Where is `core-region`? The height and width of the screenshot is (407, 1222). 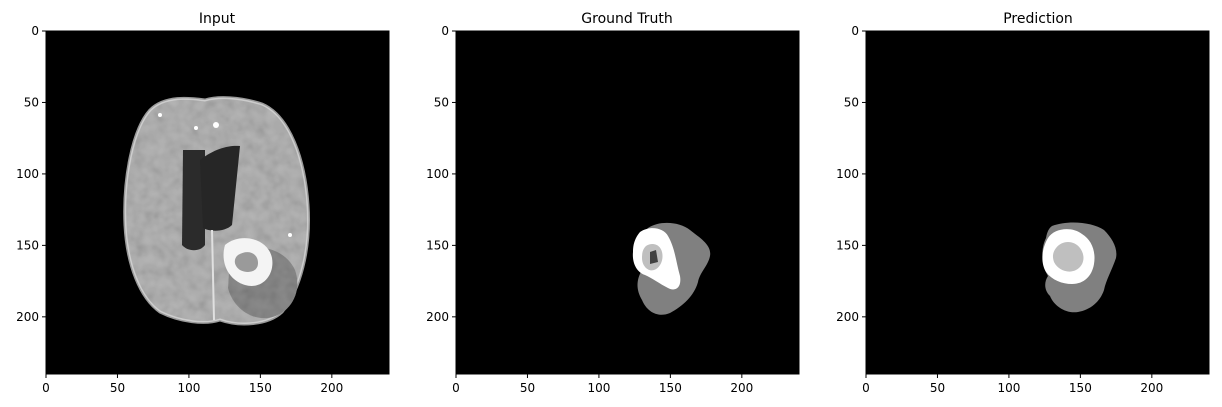 core-region is located at coordinates (1068, 257).